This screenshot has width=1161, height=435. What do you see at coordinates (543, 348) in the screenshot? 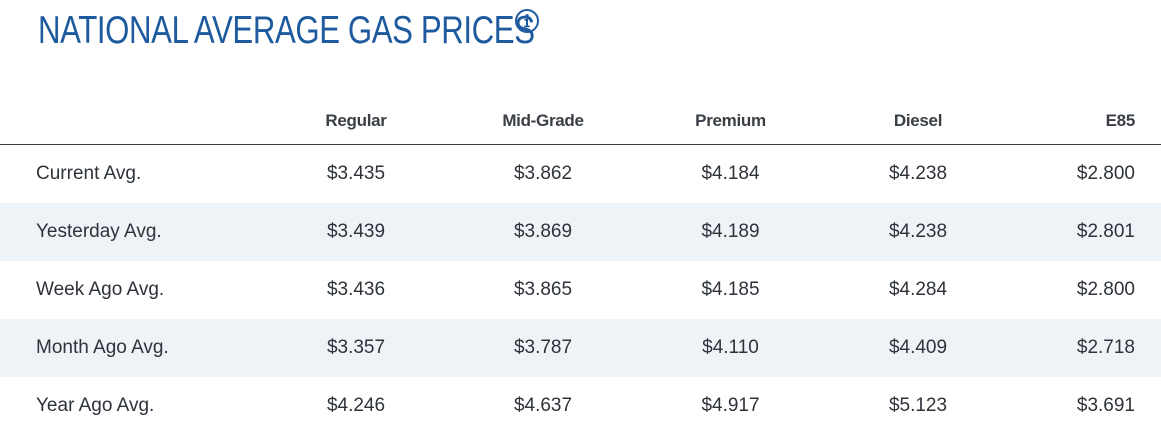
I see `price-cell: $3.787` at bounding box center [543, 348].